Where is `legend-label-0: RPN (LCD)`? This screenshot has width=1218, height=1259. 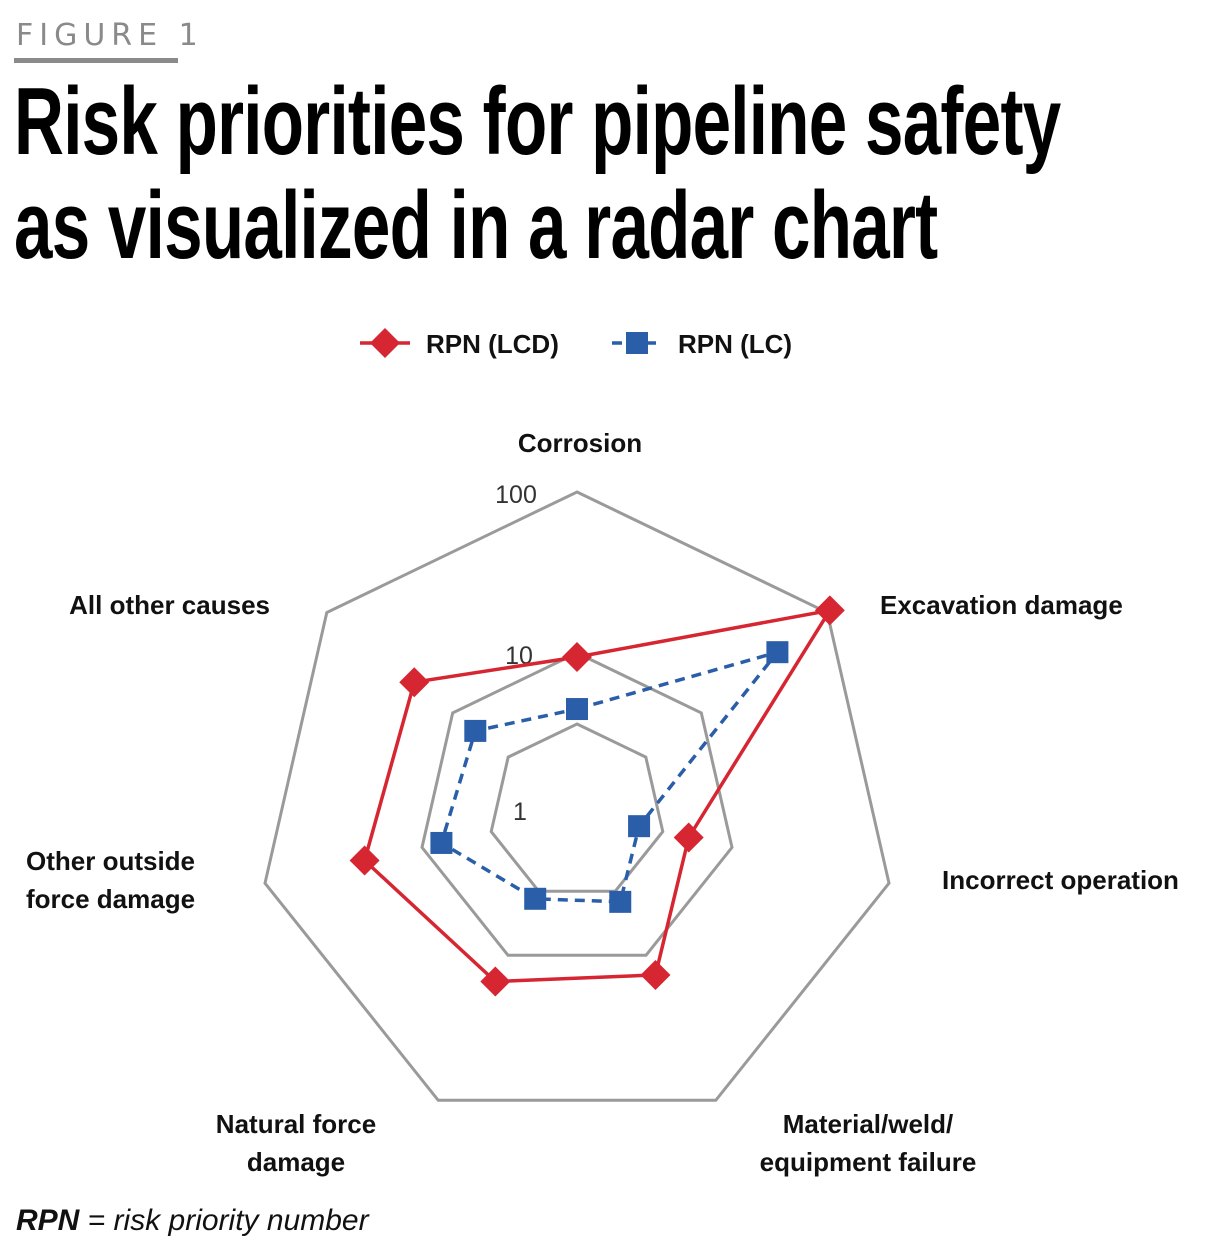
legend-label-0: RPN (LCD) is located at coordinates (492, 344).